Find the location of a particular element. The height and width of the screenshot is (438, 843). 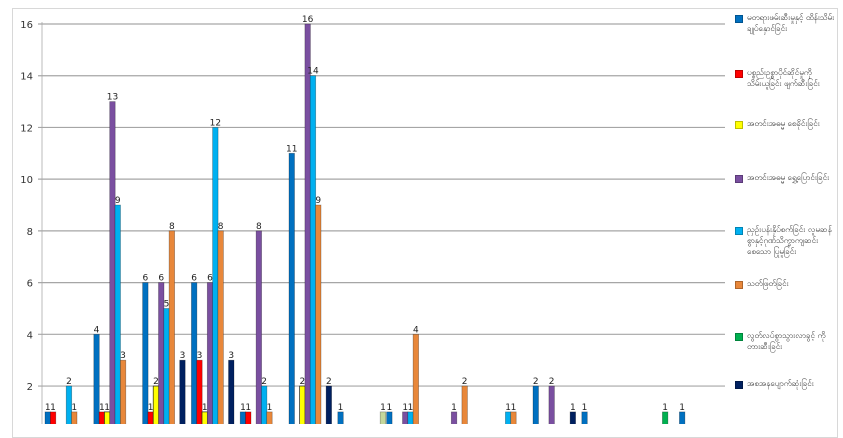

data-label: 12 is located at coordinates (215, 123).